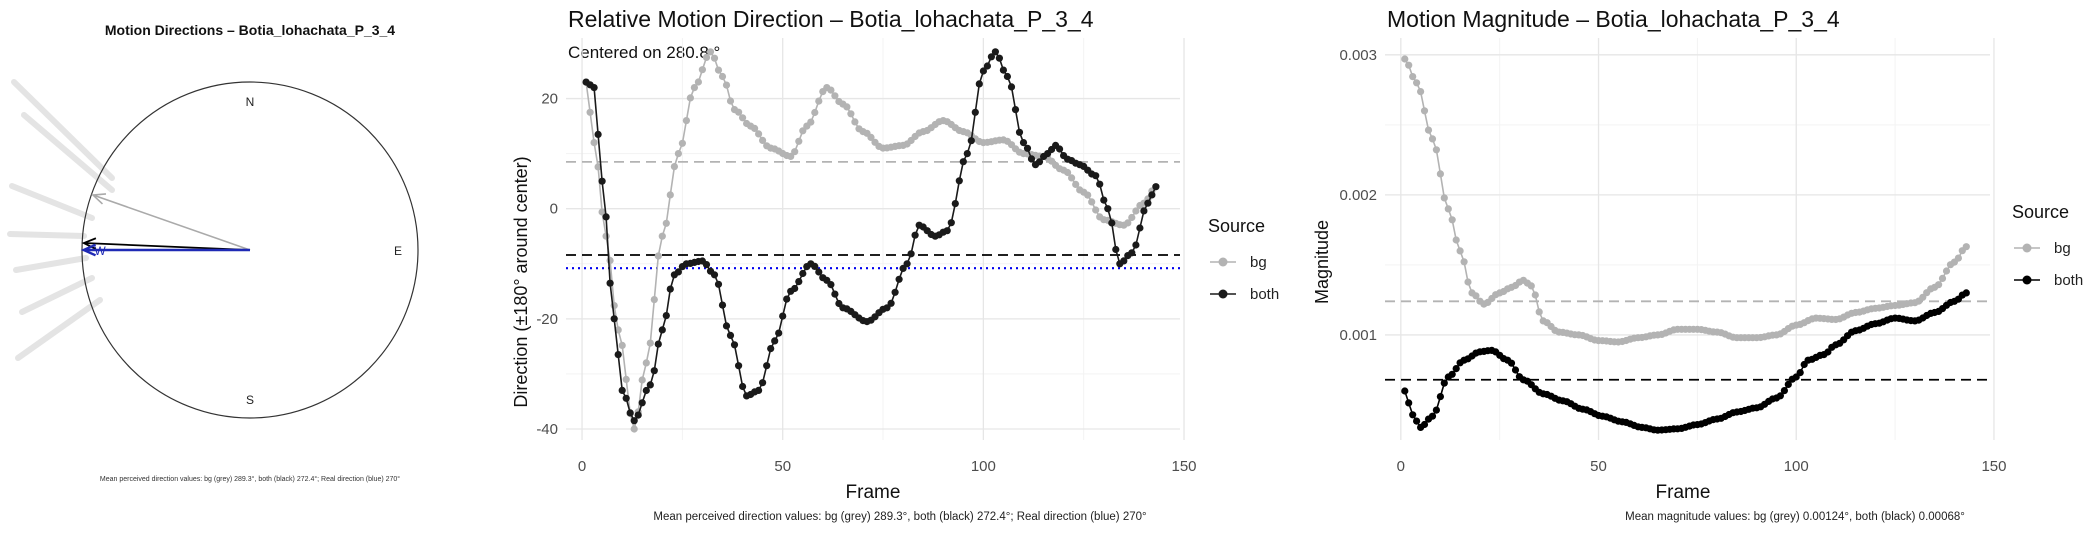  What do you see at coordinates (2068, 280) in the screenshot?
I see `magnitude-legend-label-both: both` at bounding box center [2068, 280].